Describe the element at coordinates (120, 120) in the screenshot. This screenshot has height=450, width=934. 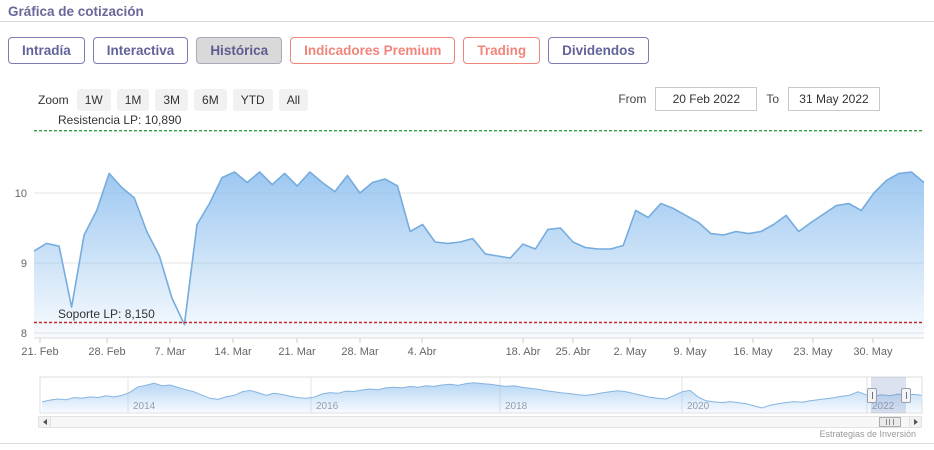
I see `resistance-line-label: Resistencia LP: 10,890` at that location.